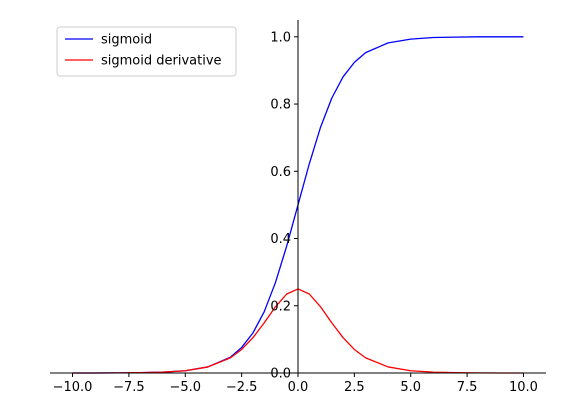 The image size is (576, 406). What do you see at coordinates (354, 387) in the screenshot?
I see `x-tick-label: 2.5` at bounding box center [354, 387].